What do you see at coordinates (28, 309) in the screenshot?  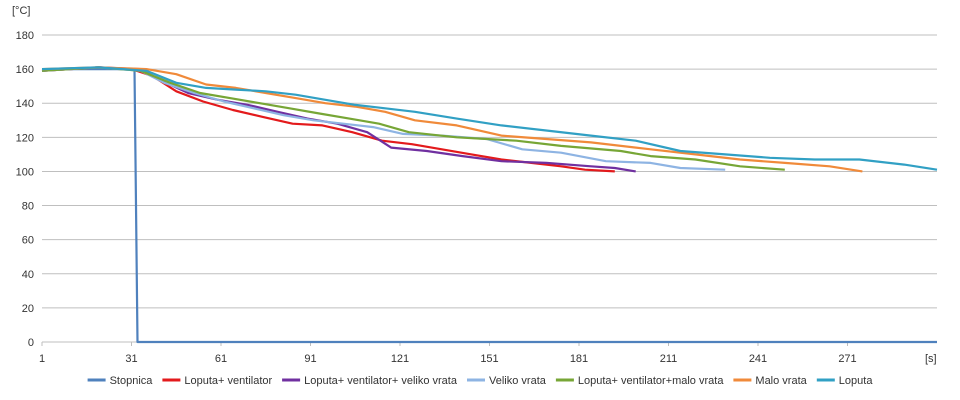 I see `y-tick-label: 20` at bounding box center [28, 309].